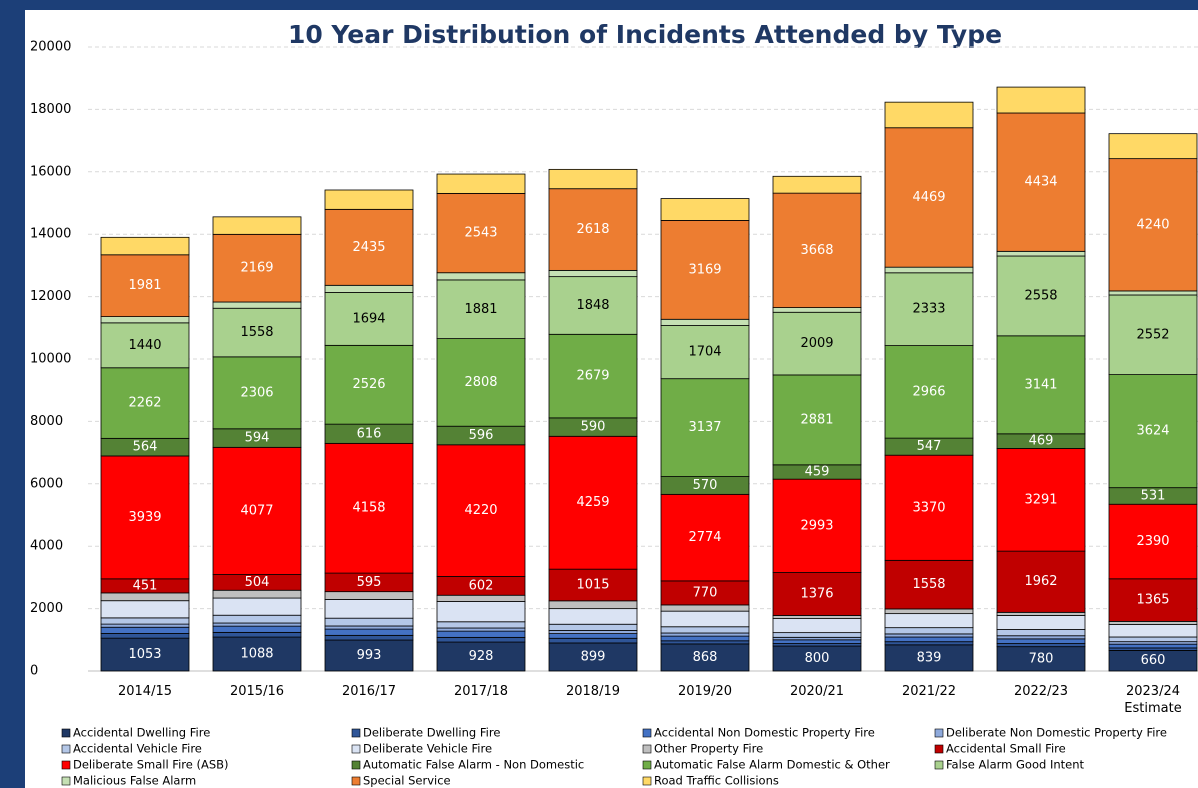 This screenshot has height=788, width=1198. I want to click on legend-label: Road Traffic Collisions, so click(716, 781).